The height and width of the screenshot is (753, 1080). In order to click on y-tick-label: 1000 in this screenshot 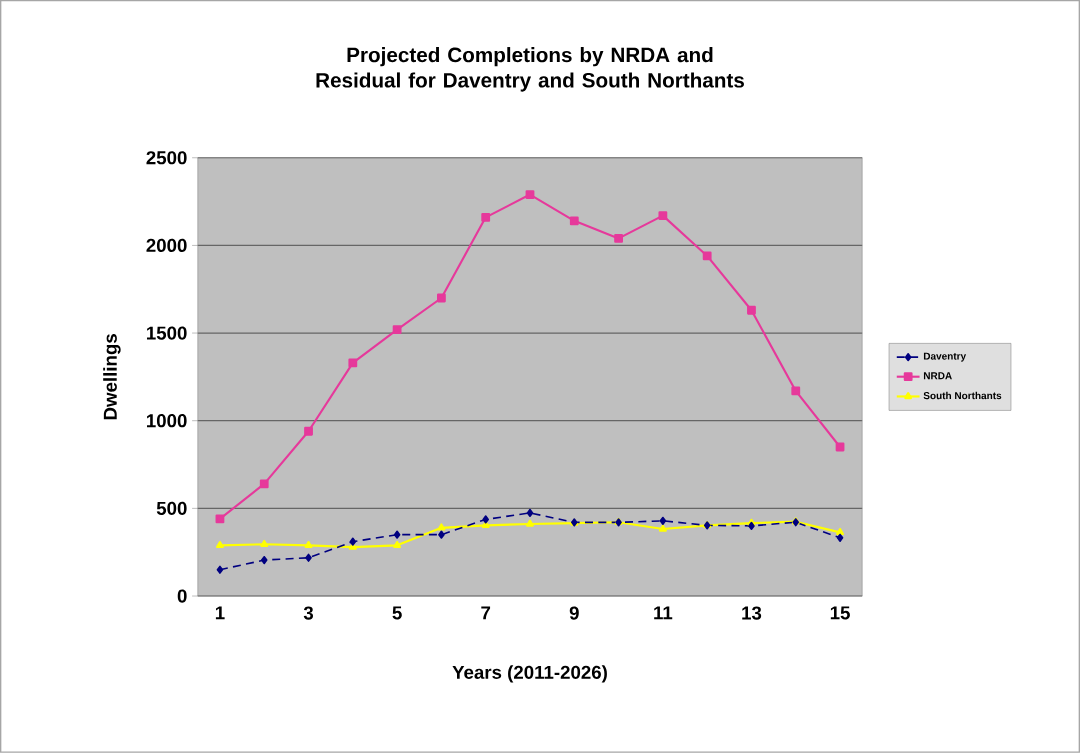, I will do `click(167, 421)`.